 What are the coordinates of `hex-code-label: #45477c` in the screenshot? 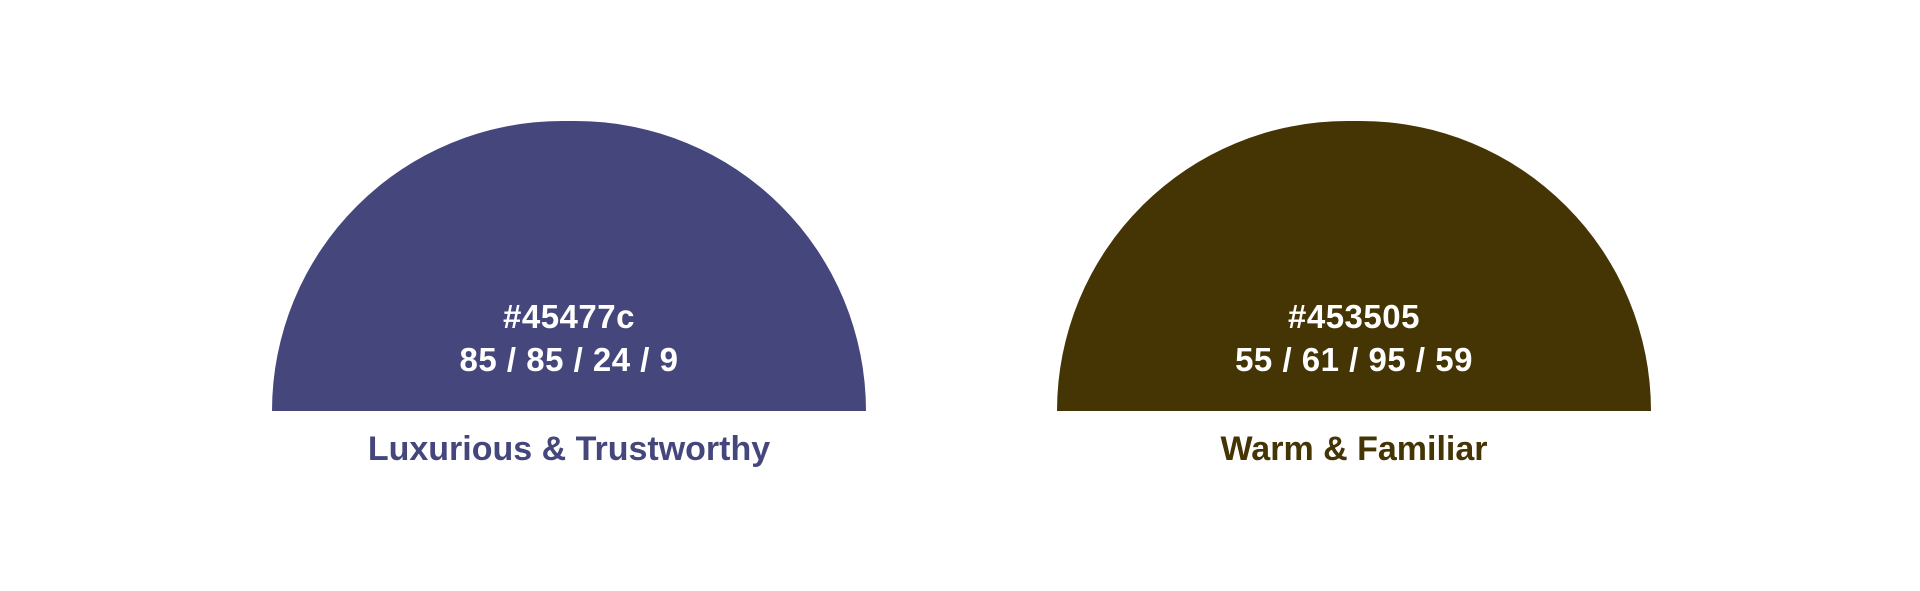 It's located at (569, 316).